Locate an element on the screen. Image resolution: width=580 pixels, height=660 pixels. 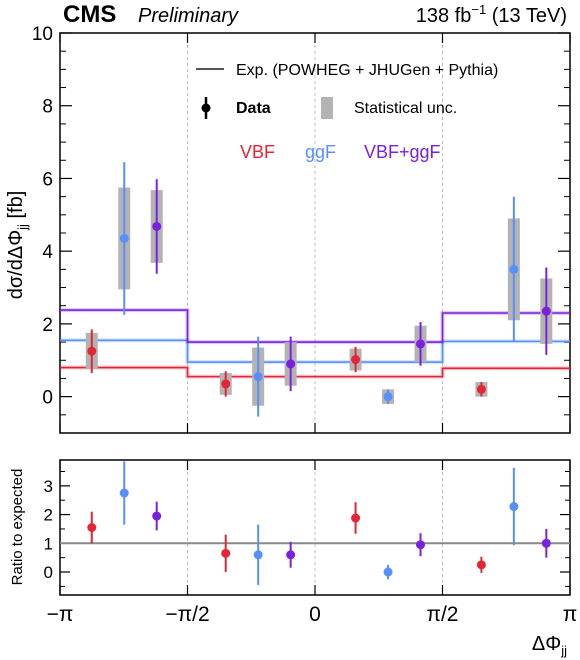
x-tick-label-3: π/2 is located at coordinates (442, 614).